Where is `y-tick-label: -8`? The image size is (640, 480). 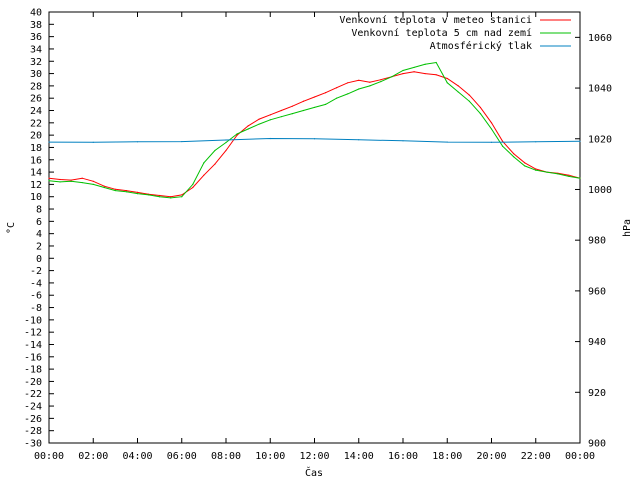
y-tick-label: -8 is located at coordinates (36, 308).